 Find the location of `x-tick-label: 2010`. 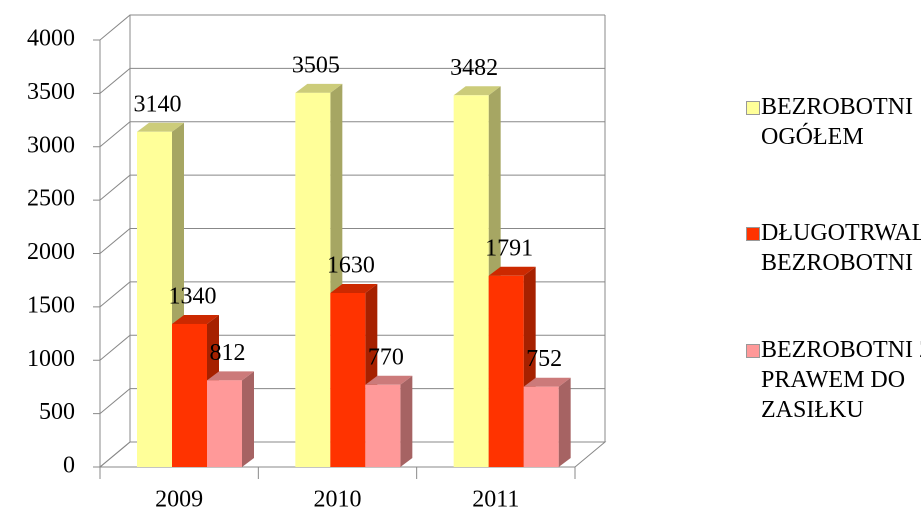

x-tick-label: 2010 is located at coordinates (338, 500).